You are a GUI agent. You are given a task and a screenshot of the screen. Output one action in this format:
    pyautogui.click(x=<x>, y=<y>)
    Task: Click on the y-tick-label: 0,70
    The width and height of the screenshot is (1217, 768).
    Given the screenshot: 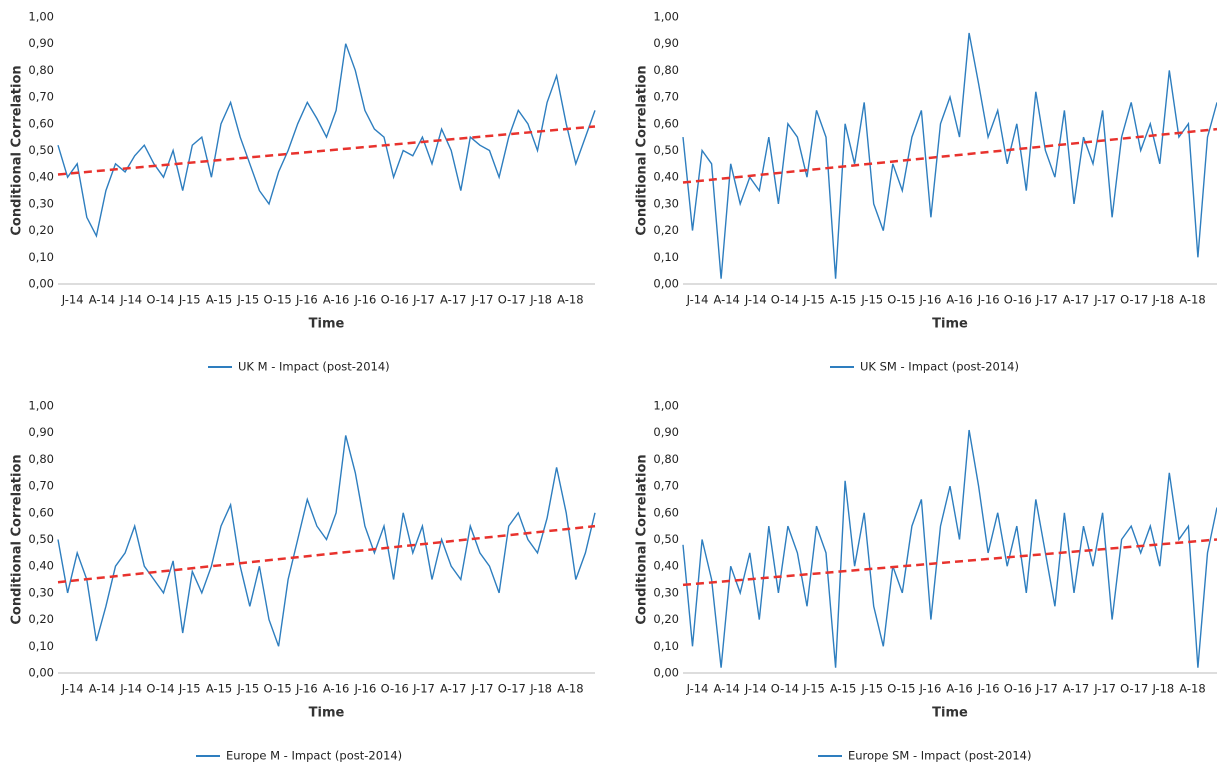 What is the action you would take?
    pyautogui.click(x=41, y=486)
    